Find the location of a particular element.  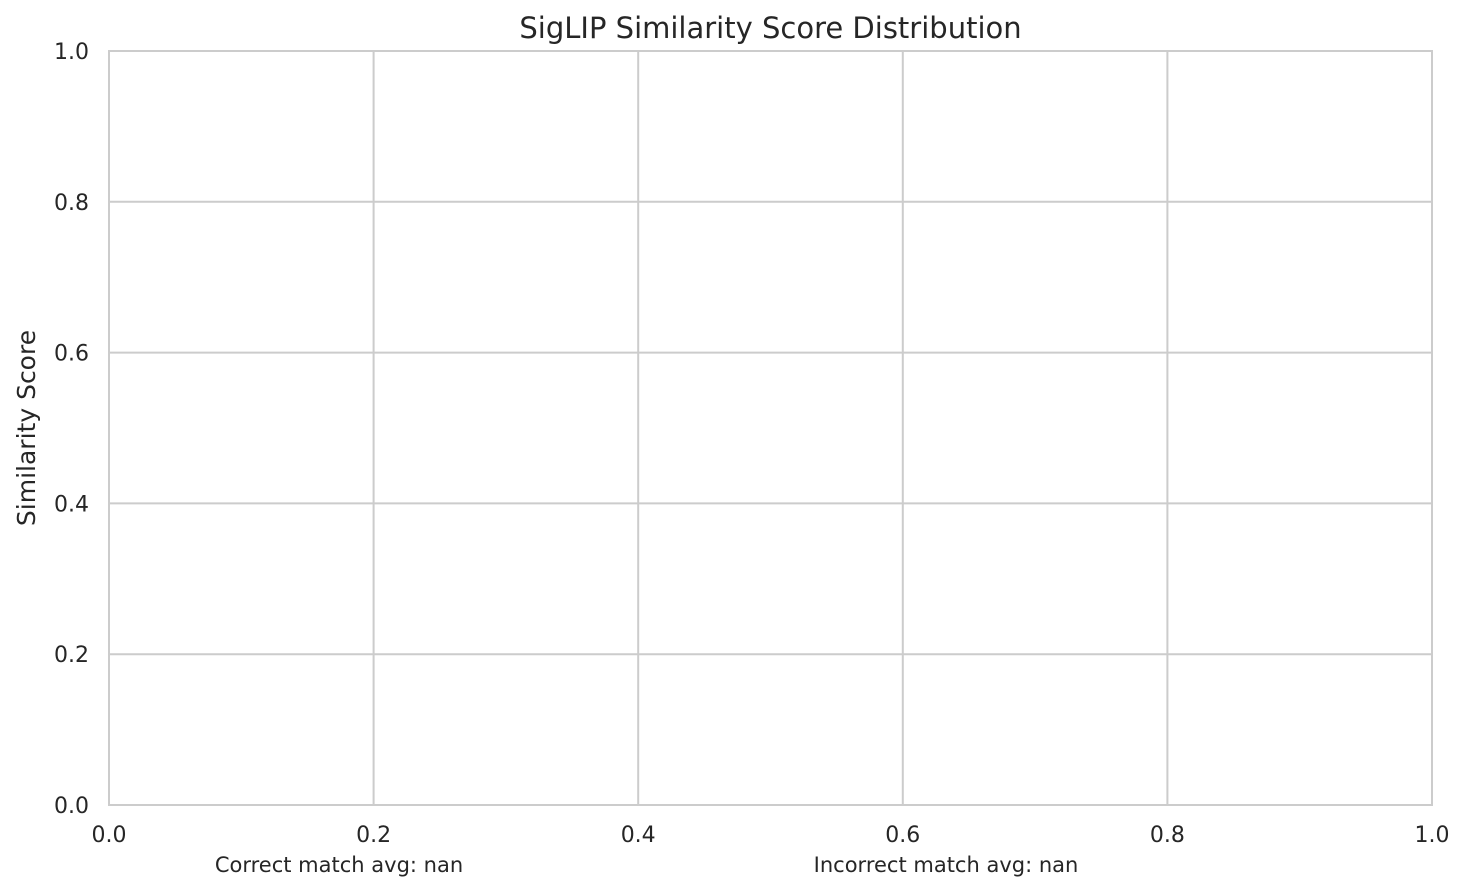

x-tick-label: 0.6 is located at coordinates (902, 835).